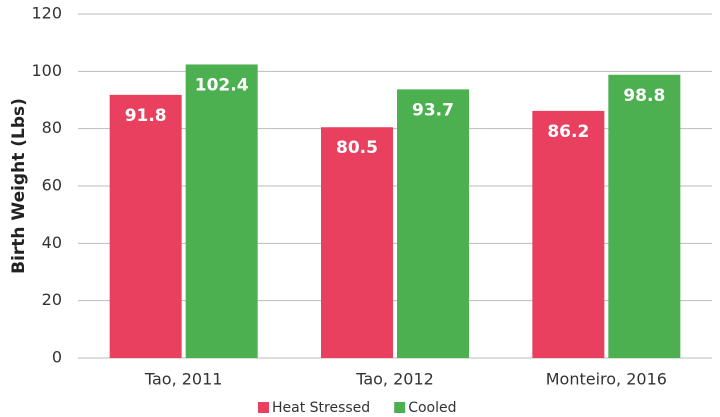  I want to click on value-label: 102.4, so click(222, 85).